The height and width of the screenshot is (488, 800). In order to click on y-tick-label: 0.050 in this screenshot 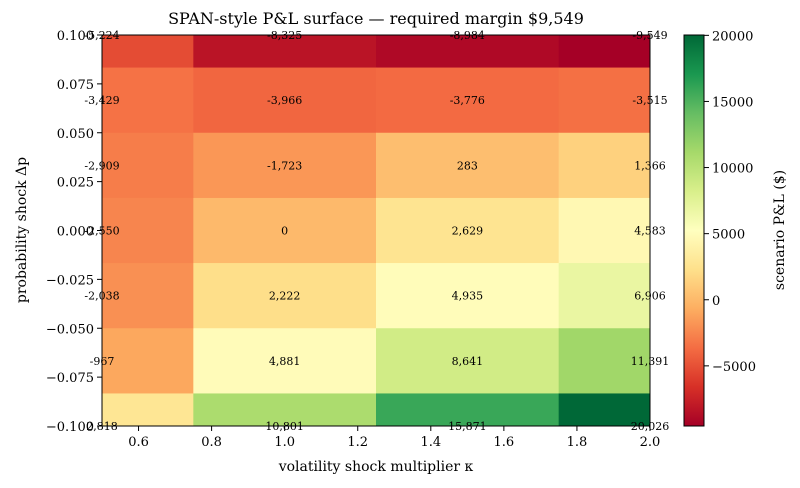, I will do `click(75, 134)`.